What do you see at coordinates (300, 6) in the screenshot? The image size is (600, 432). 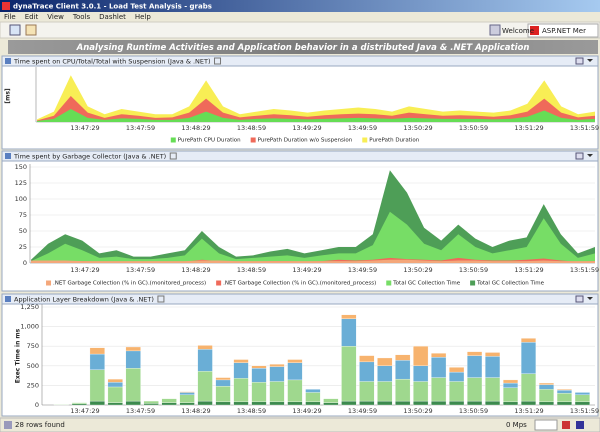 I see `title-bar` at bounding box center [300, 6].